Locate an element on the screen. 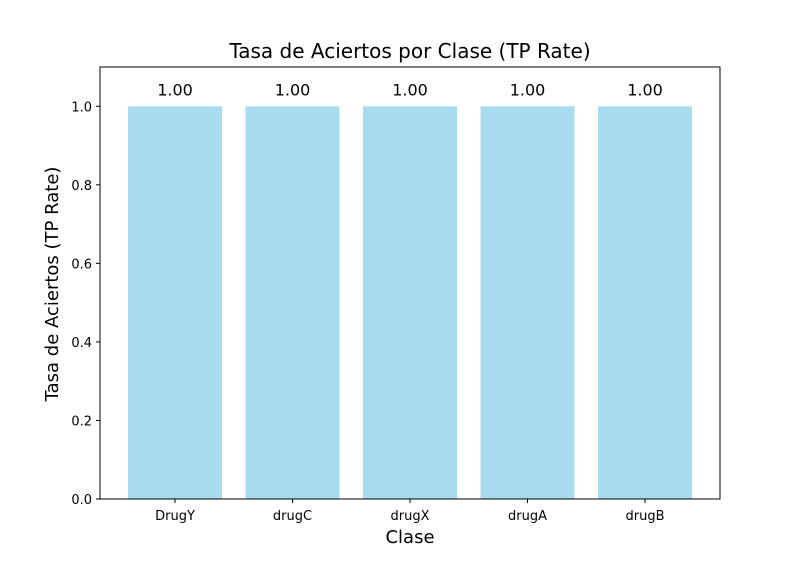  bar-drugA is located at coordinates (527, 302).